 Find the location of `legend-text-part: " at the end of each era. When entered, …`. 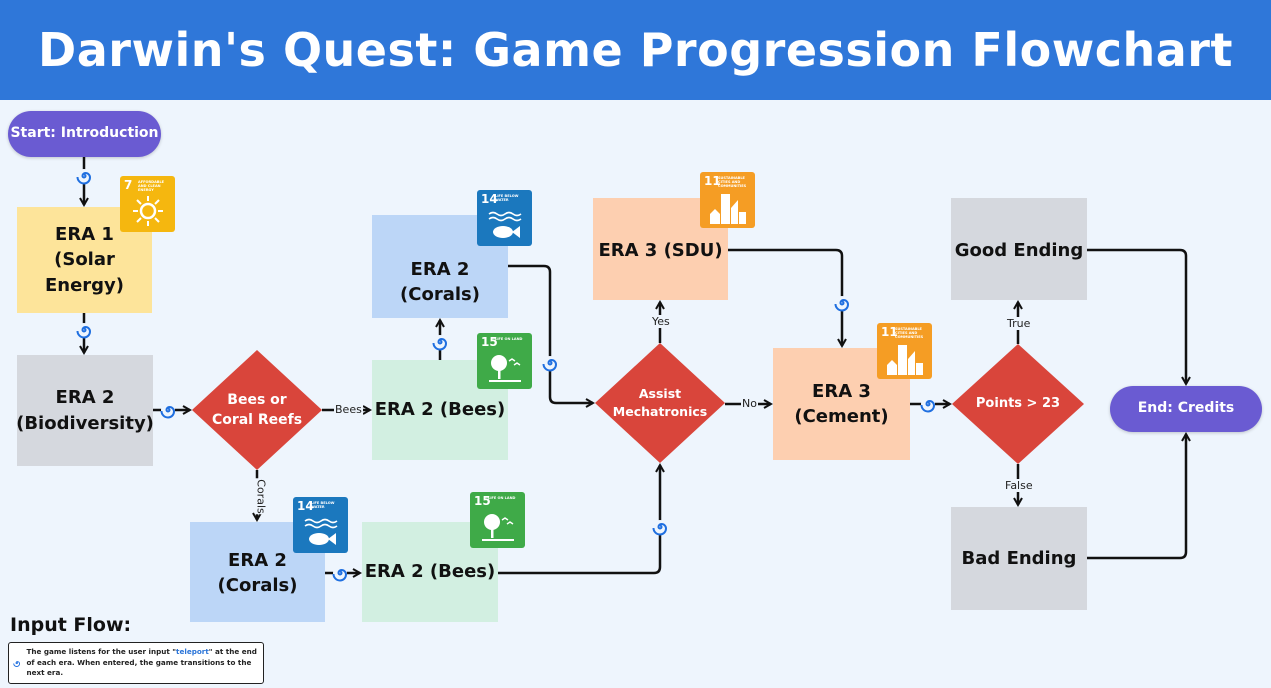

legend-text-part: " at the end of each era. When entered, … is located at coordinates (141, 662).